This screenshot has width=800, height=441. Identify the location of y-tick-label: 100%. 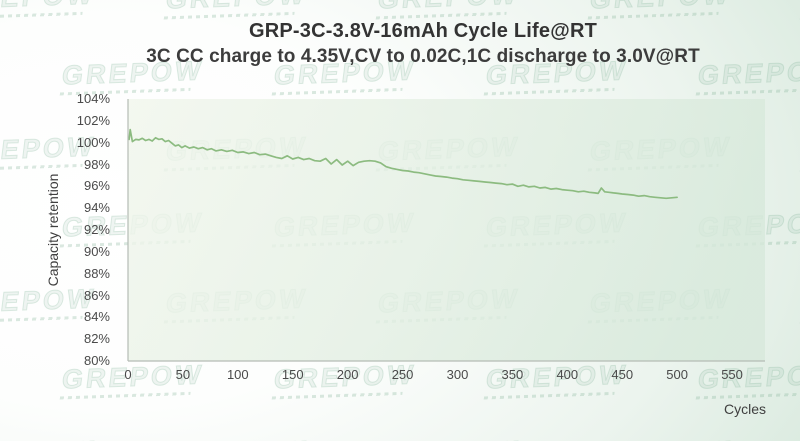
(93, 142).